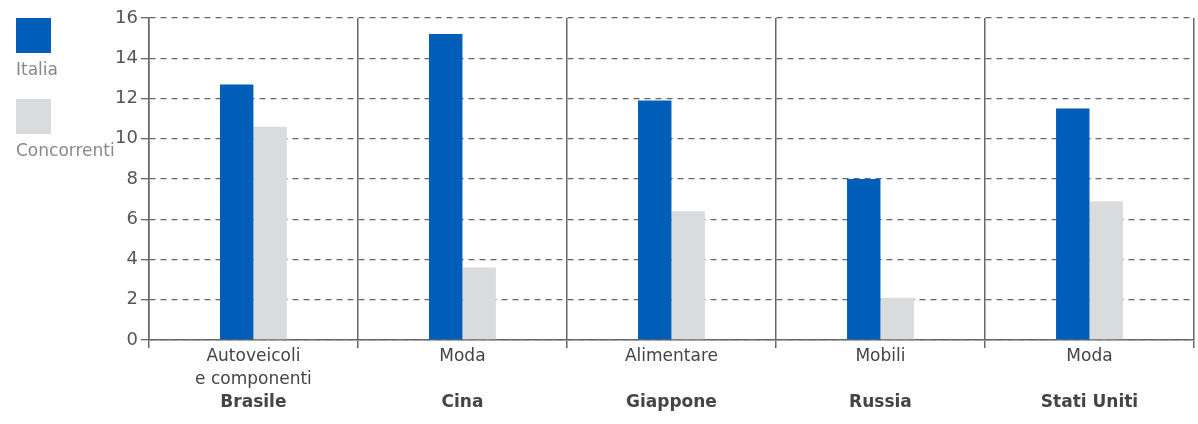 This screenshot has height=424, width=1198. Describe the element at coordinates (37, 69) in the screenshot. I see `legend-label: Italia` at that location.